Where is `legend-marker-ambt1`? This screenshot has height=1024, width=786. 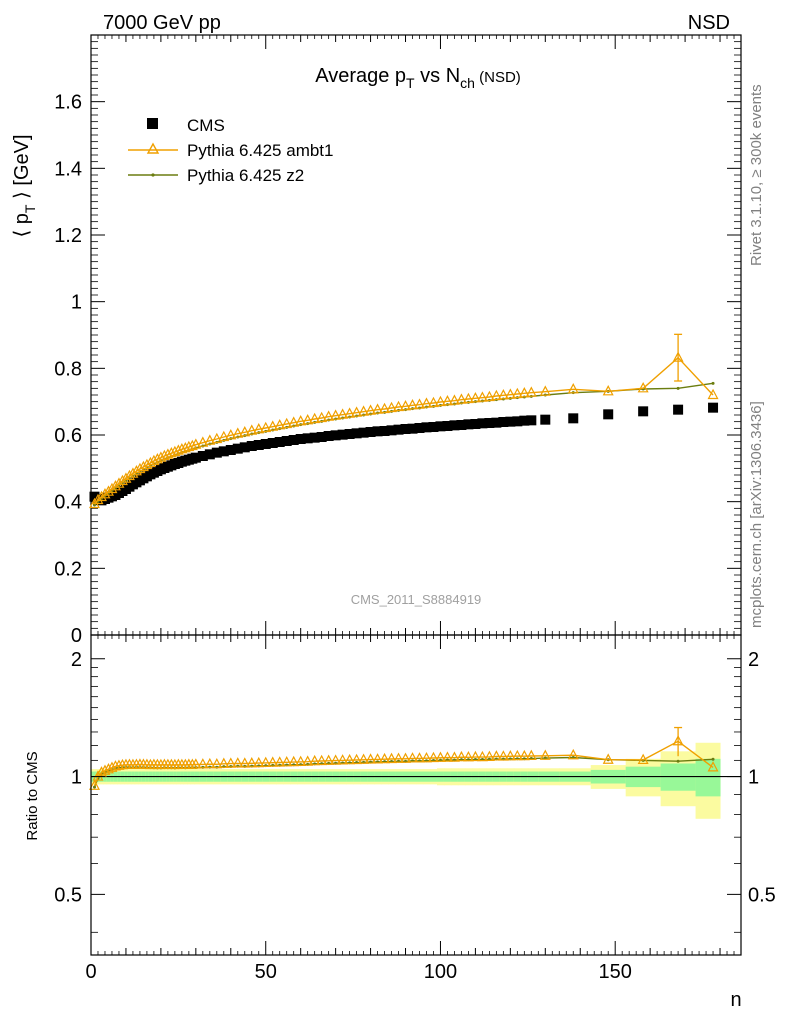
legend-marker-ambt1 is located at coordinates (153, 148).